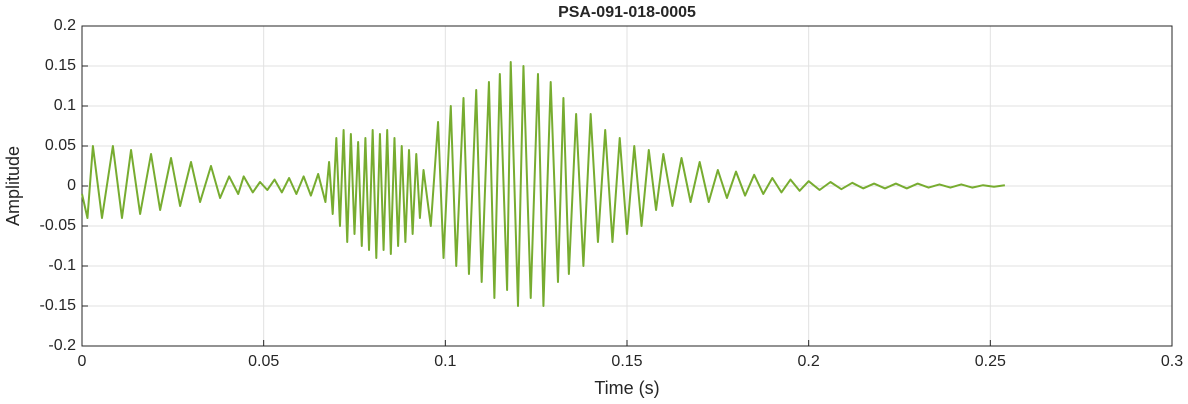 The image size is (1188, 404). I want to click on x-tick-label: 0.2, so click(809, 361).